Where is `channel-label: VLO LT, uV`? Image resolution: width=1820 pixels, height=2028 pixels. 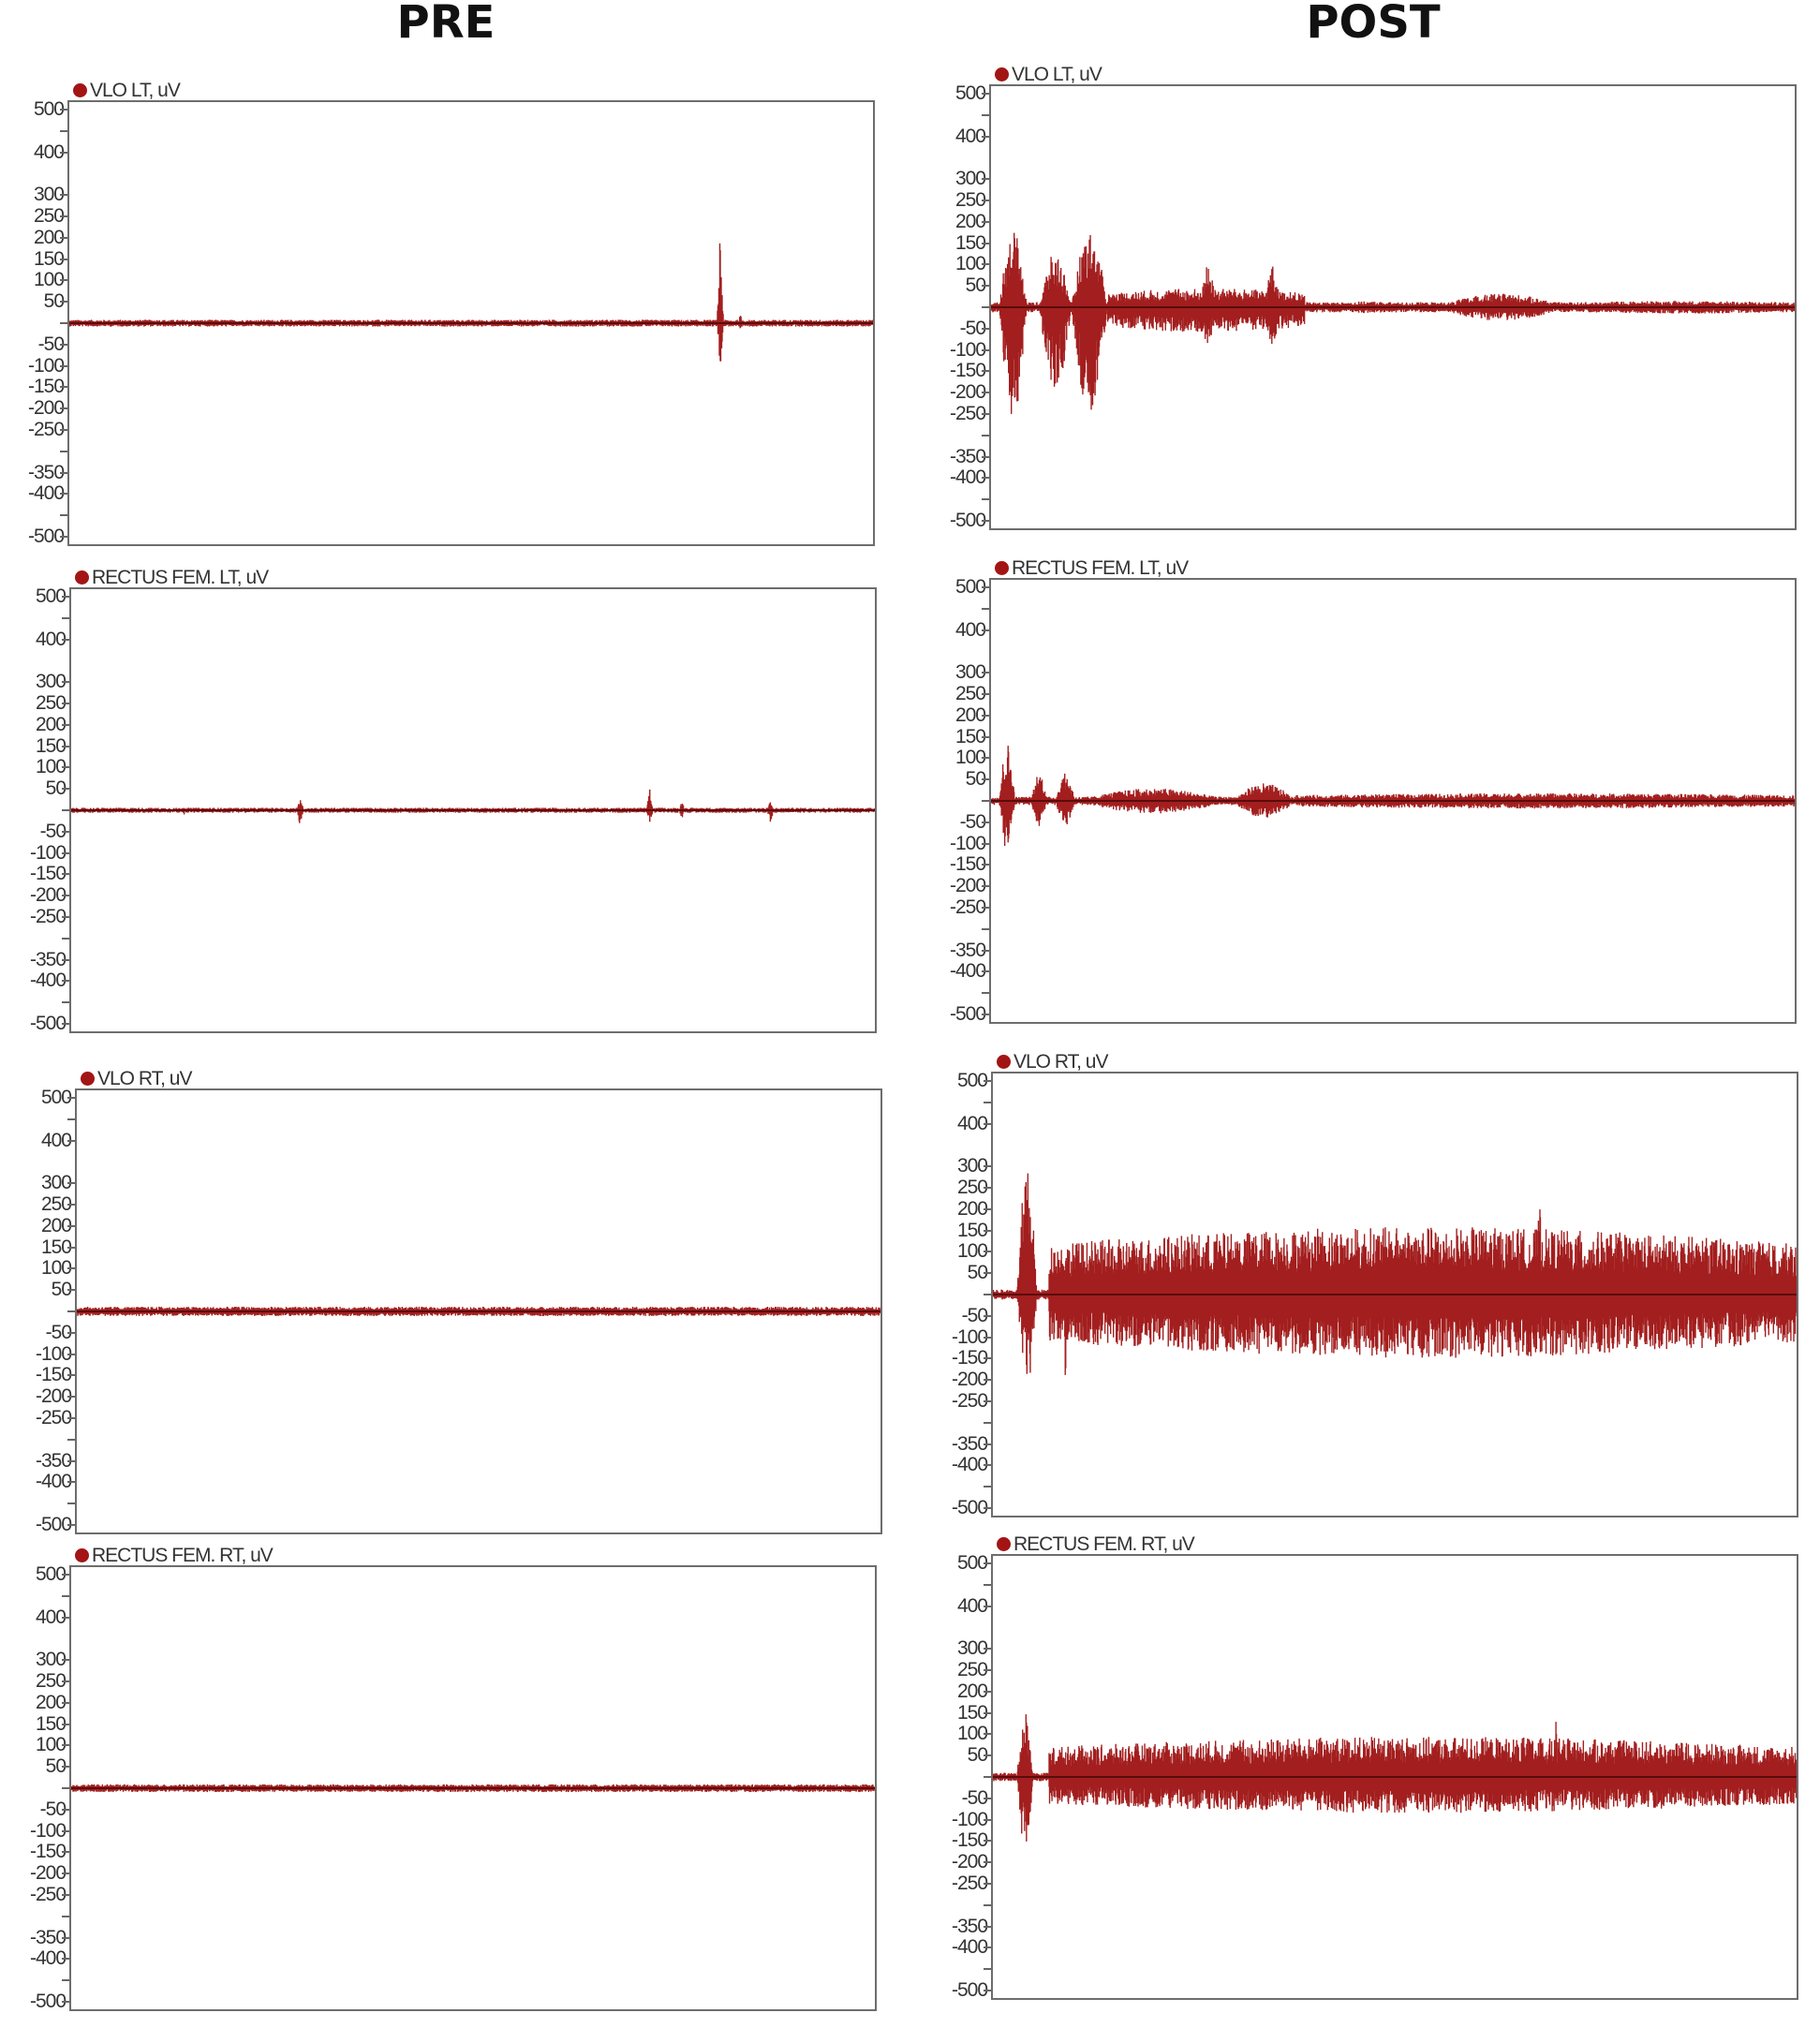 channel-label: VLO LT, uV is located at coordinates (127, 91).